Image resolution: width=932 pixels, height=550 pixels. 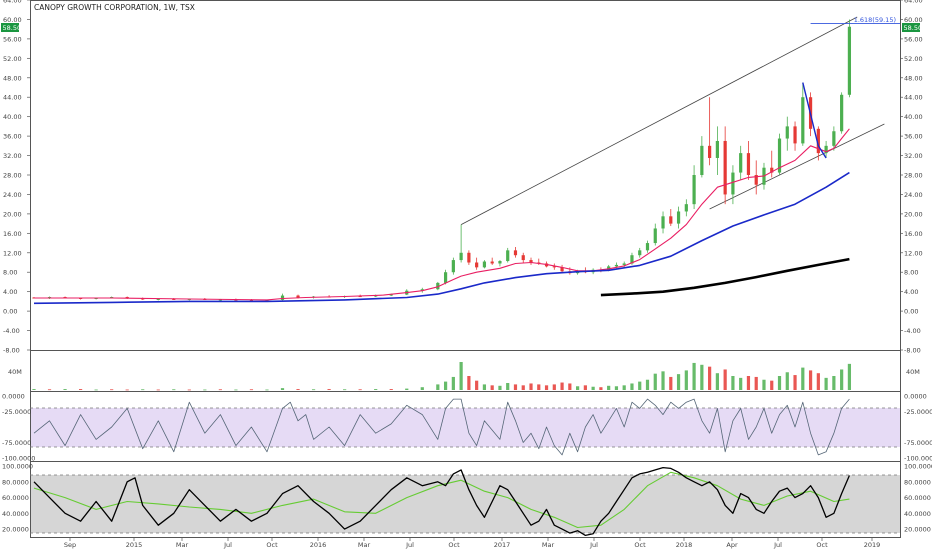 What do you see at coordinates (732, 545) in the screenshot?
I see `time-axis-label: Apr` at bounding box center [732, 545].